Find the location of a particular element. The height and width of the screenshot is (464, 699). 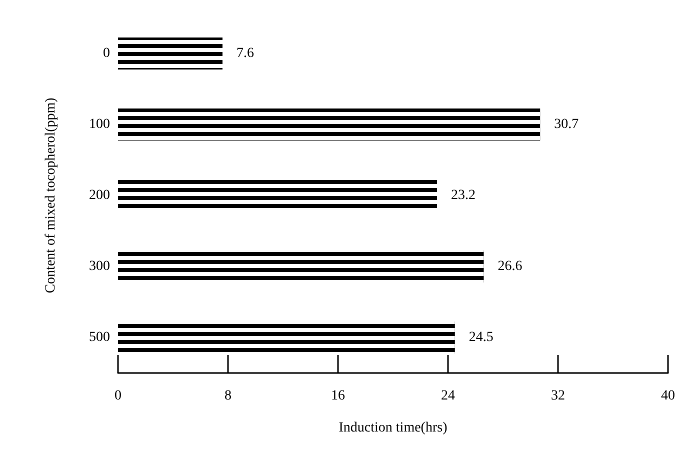

x-tick-label: 16 is located at coordinates (338, 396).